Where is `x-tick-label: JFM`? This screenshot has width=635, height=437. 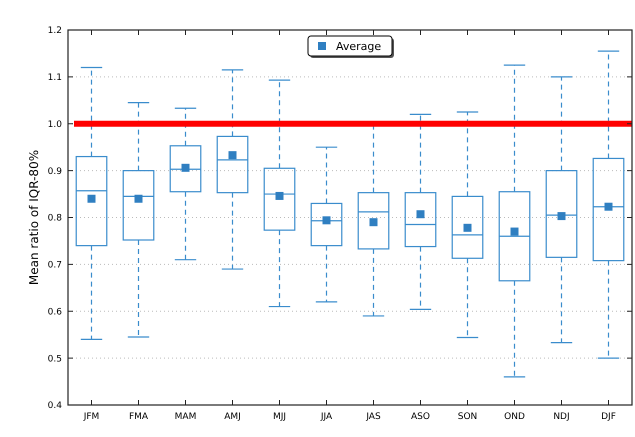 x-tick-label: JFM is located at coordinates (91, 417).